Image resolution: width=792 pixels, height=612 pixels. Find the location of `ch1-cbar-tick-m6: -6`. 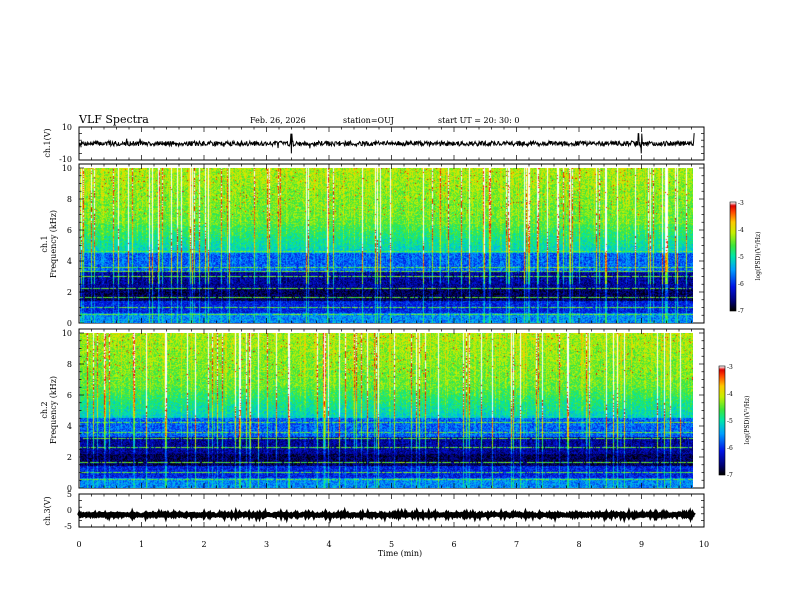

ch1-cbar-tick-m6: -6 is located at coordinates (741, 284).